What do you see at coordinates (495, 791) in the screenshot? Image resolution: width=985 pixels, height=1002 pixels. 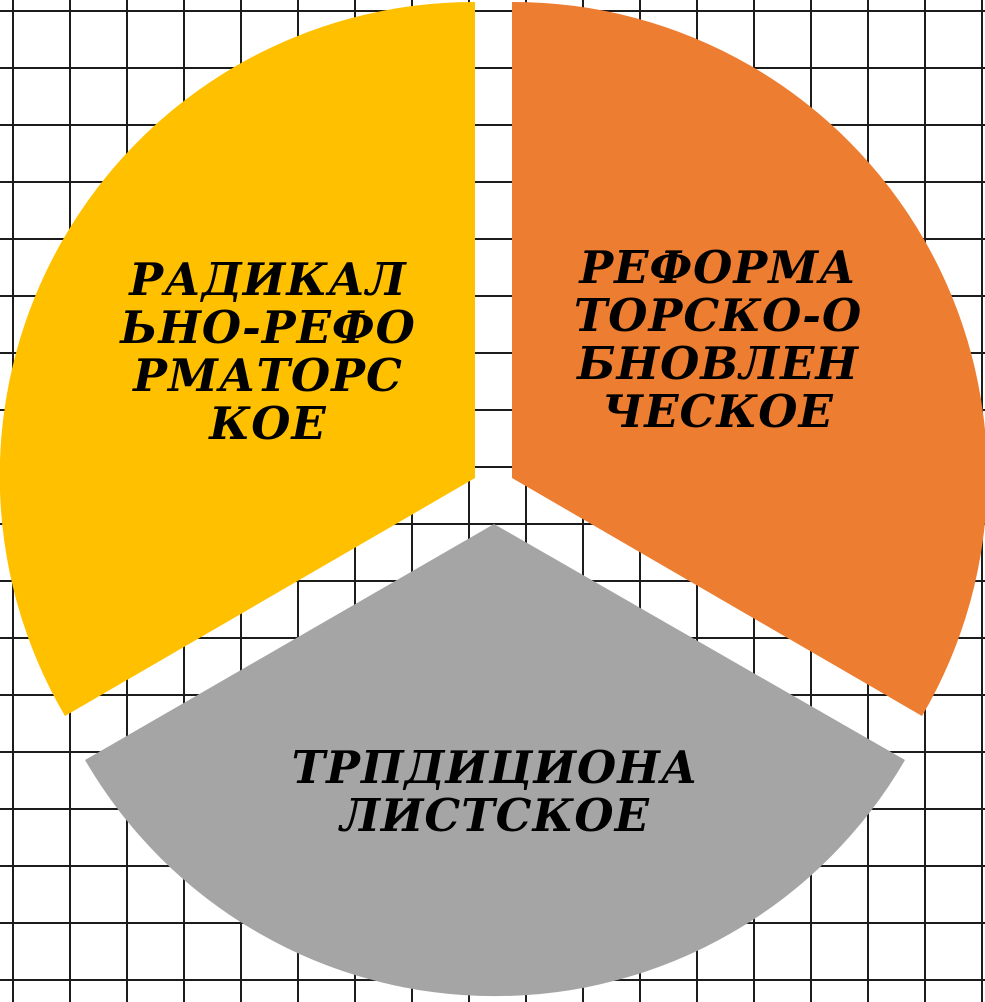 I see `segment-bottom-label: ТРПДИЦИОНАЛИСТСКОЕ` at bounding box center [495, 791].